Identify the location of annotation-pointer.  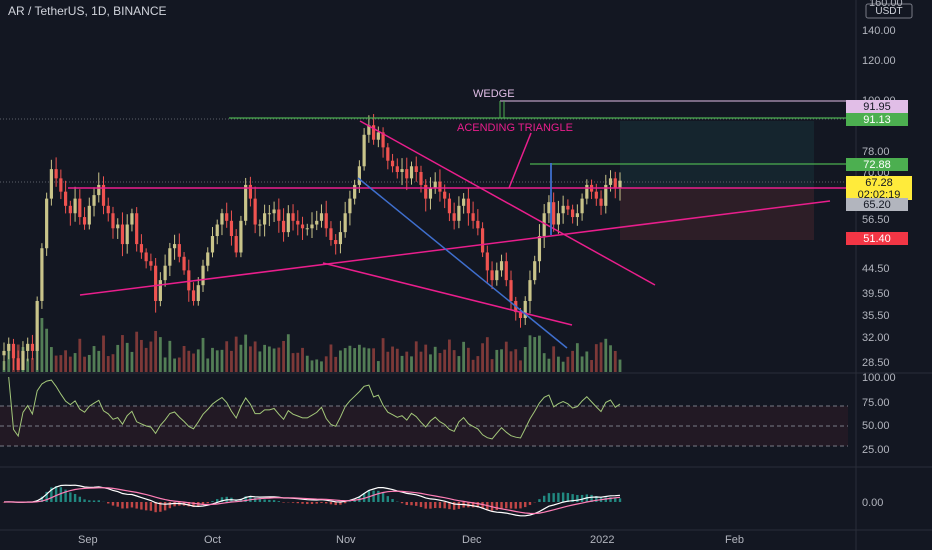
(520, 160).